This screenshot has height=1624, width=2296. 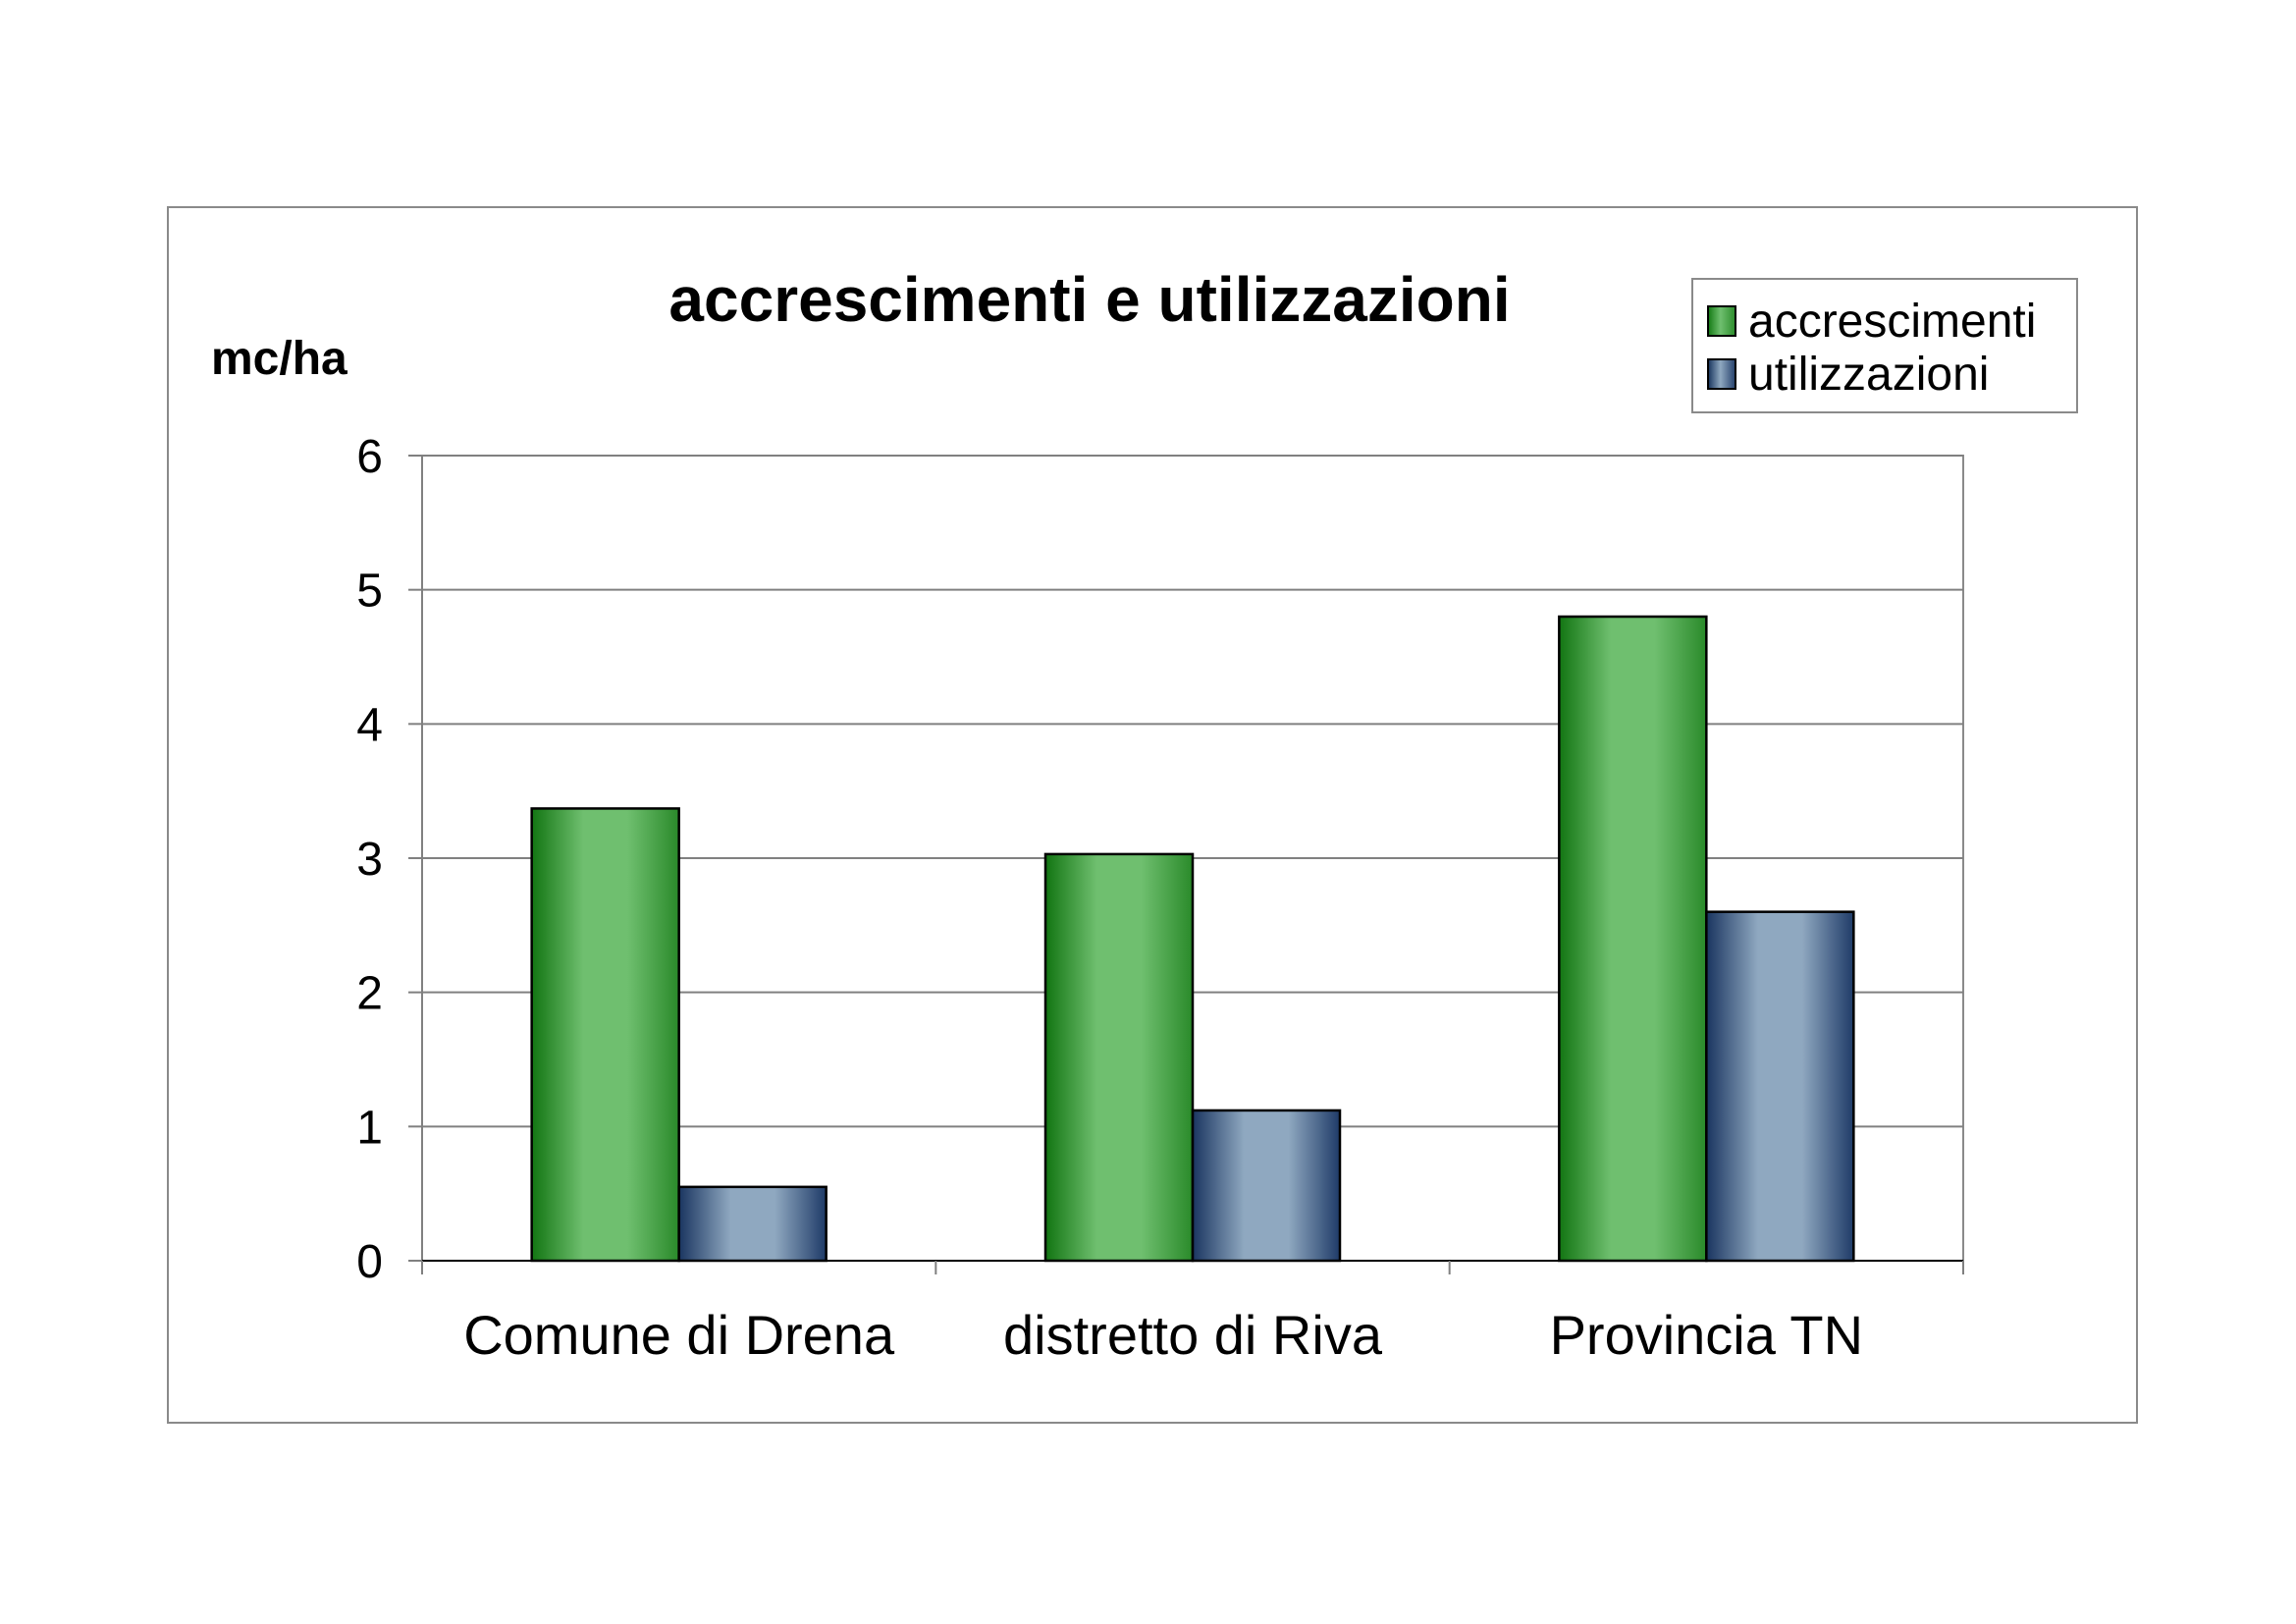 What do you see at coordinates (1193, 1335) in the screenshot?
I see `x-tick-label: distretto di Riva` at bounding box center [1193, 1335].